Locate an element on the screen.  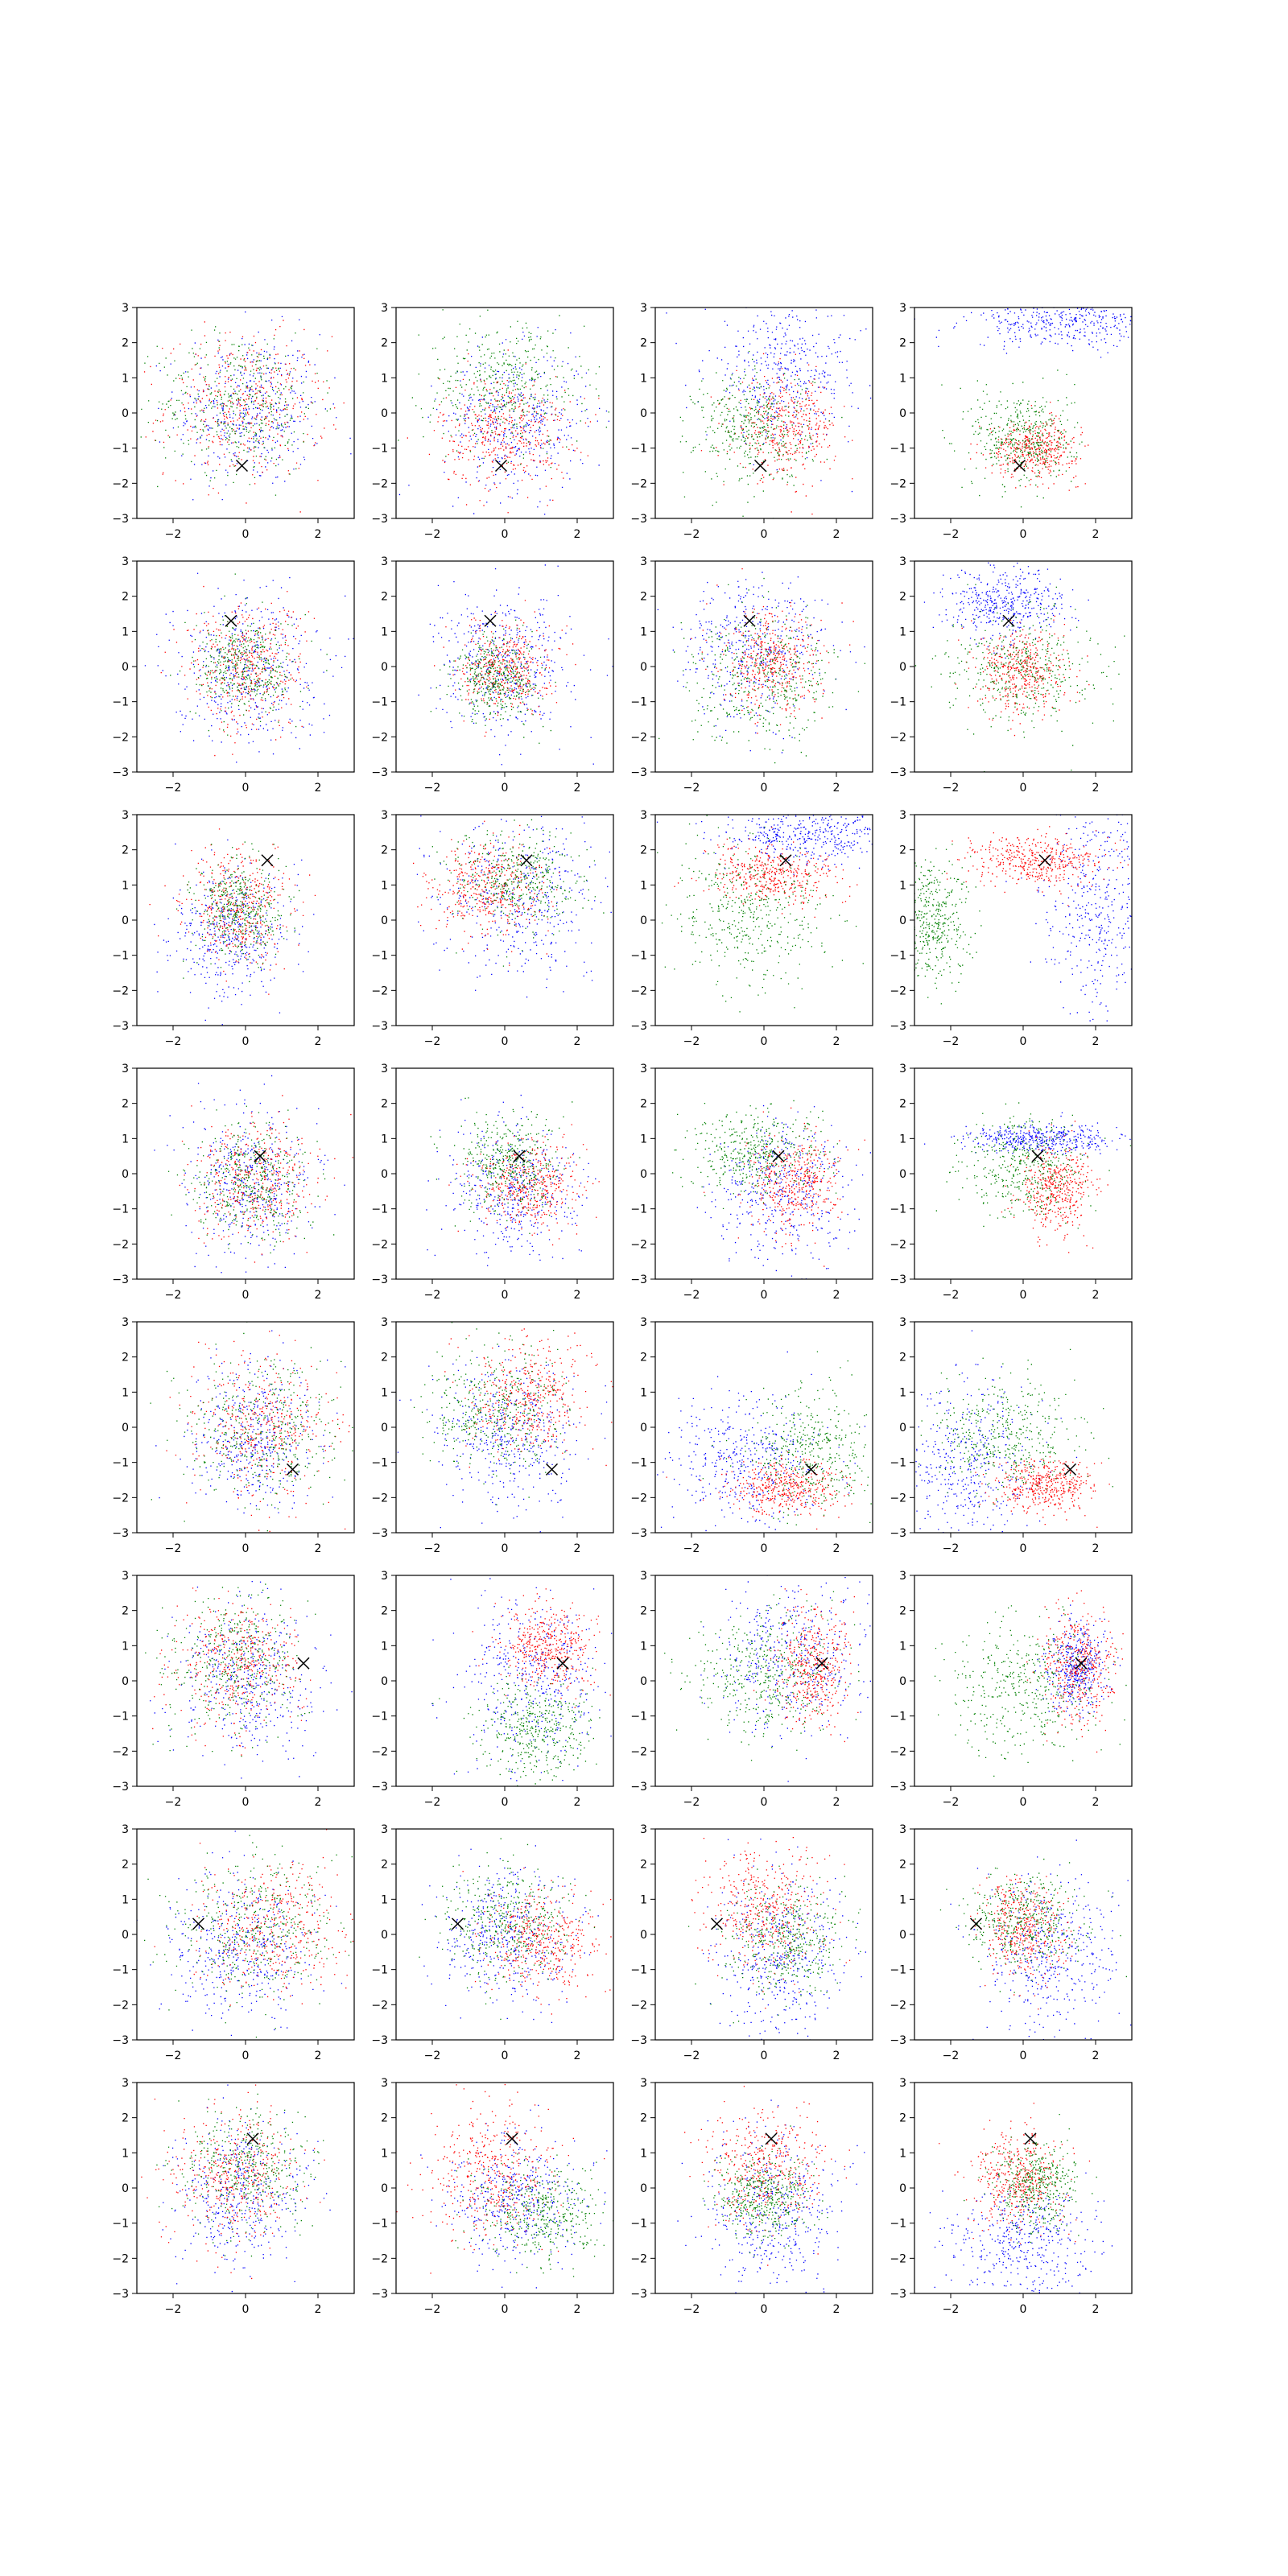
subplot-r5-c1: −2 0 2 −3 −2 −1 0 1 2 3 is located at coordinates (233, 1435).